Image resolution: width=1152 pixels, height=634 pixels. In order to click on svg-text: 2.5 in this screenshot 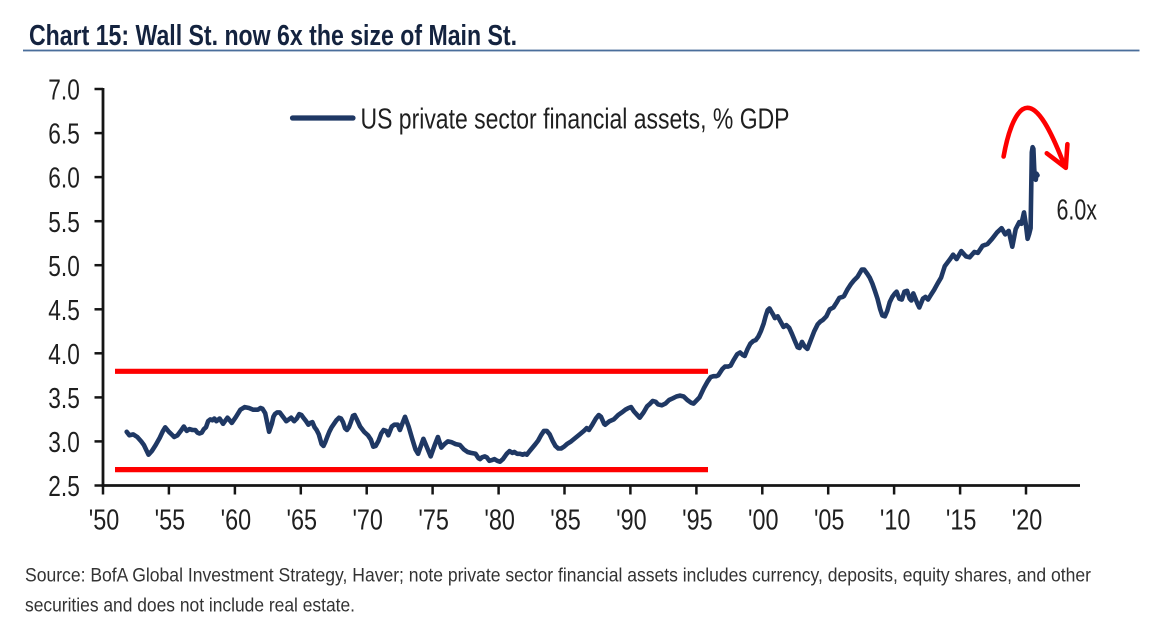, I will do `click(64, 487)`.